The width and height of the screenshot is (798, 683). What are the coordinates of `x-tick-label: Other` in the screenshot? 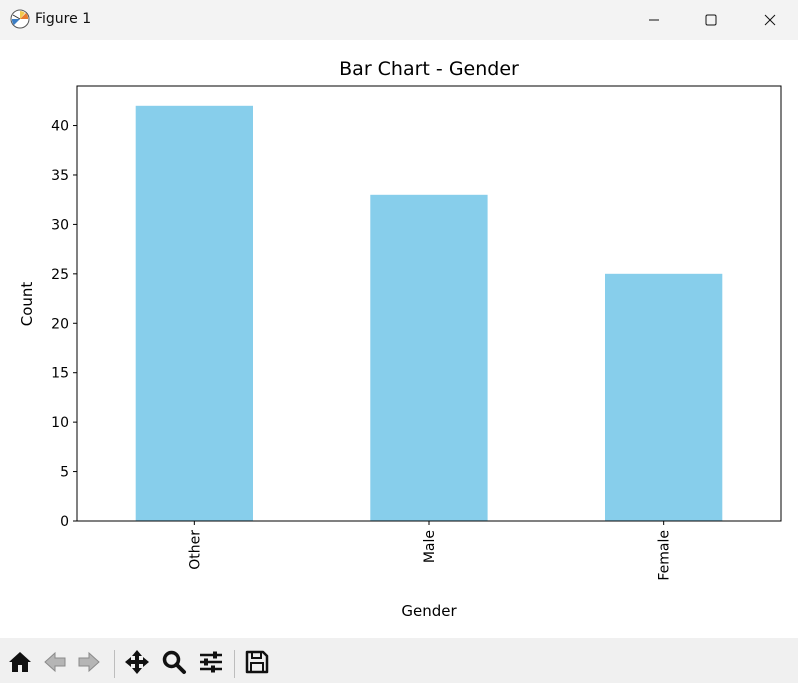 It's located at (195, 550).